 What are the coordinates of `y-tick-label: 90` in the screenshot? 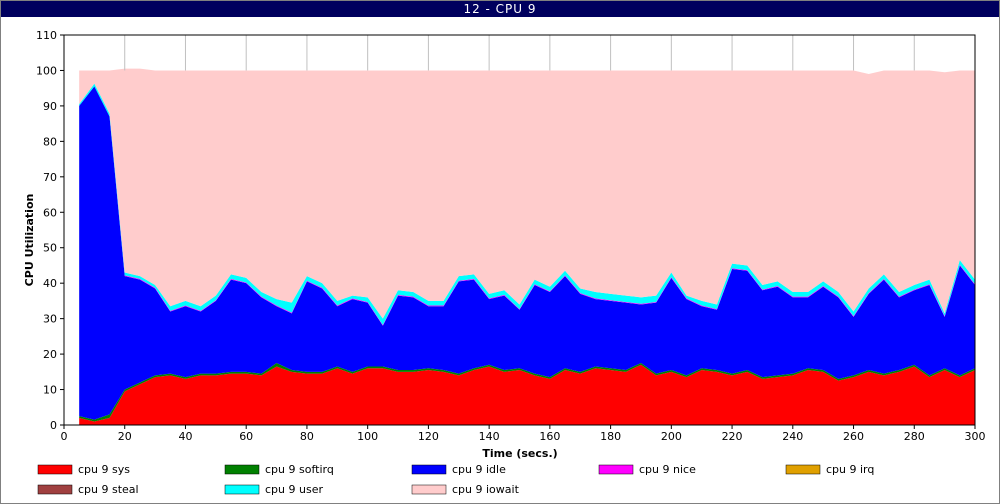 It's located at (50, 106).